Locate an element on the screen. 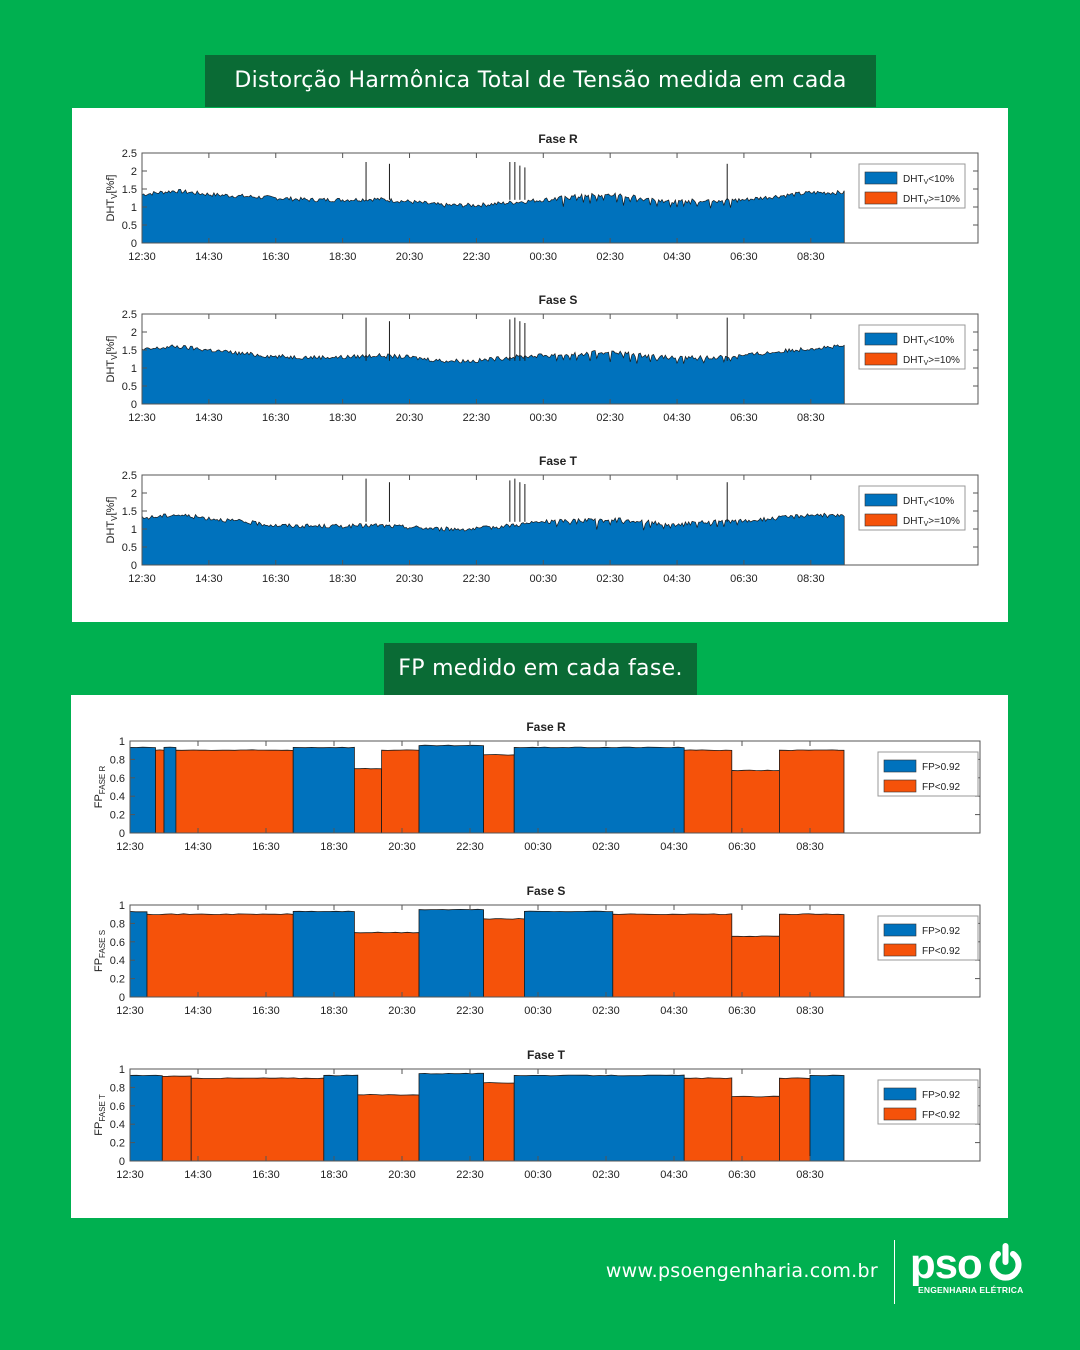 This screenshot has width=1080, height=1350. chart-title: Fase S is located at coordinates (546, 891).